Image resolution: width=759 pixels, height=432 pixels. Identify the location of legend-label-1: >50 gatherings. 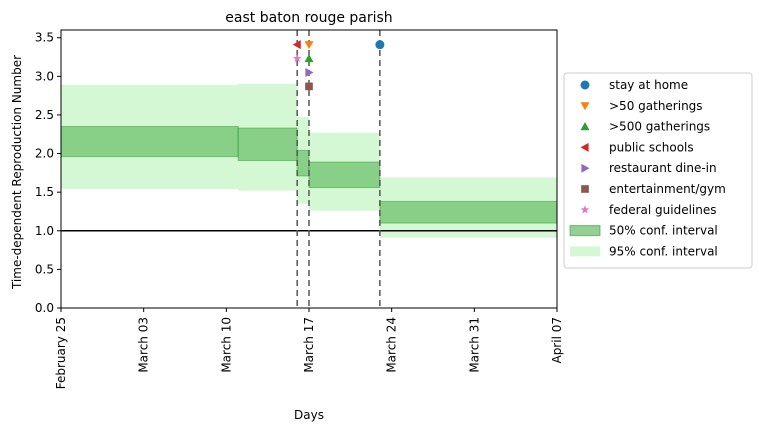
(656, 106).